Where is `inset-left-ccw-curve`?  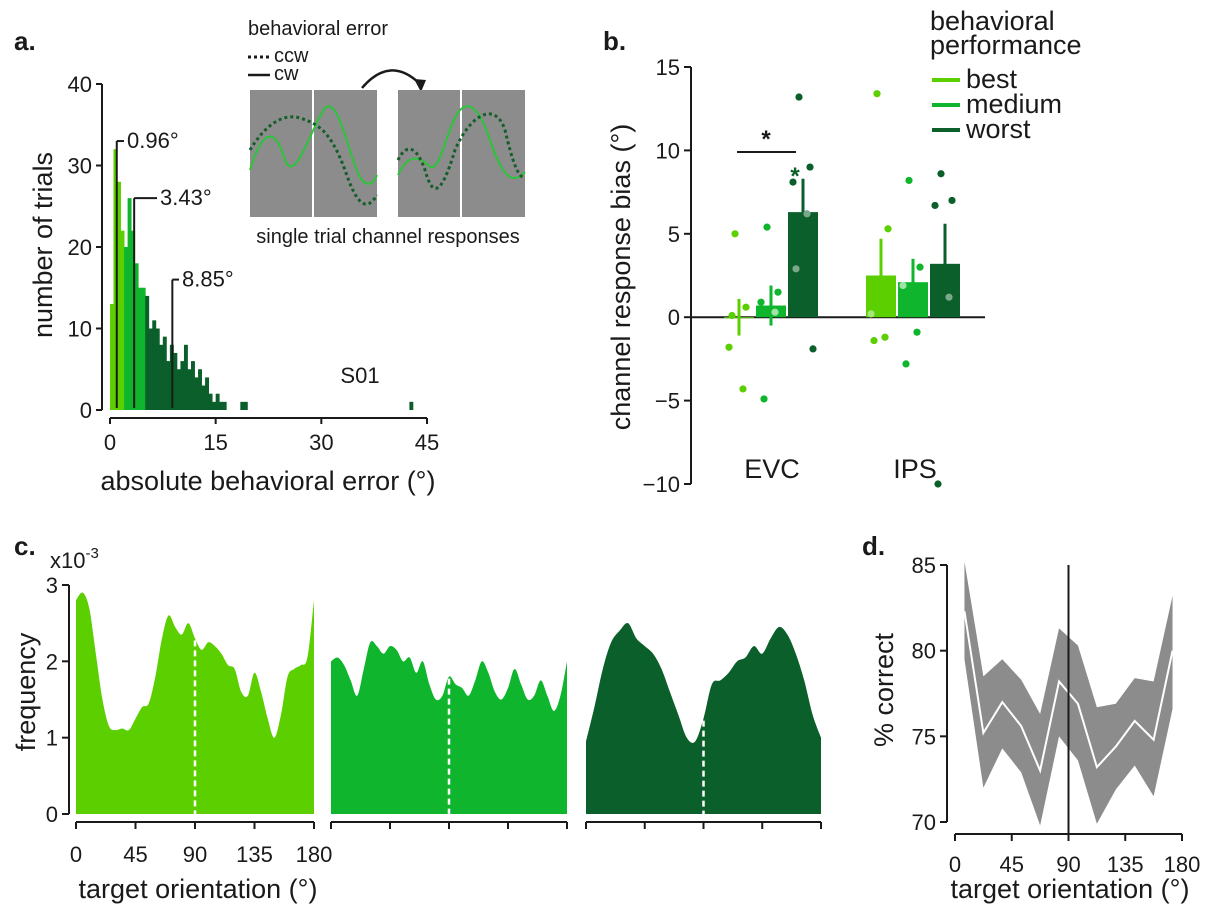 inset-left-ccw-curve is located at coordinates (313, 160).